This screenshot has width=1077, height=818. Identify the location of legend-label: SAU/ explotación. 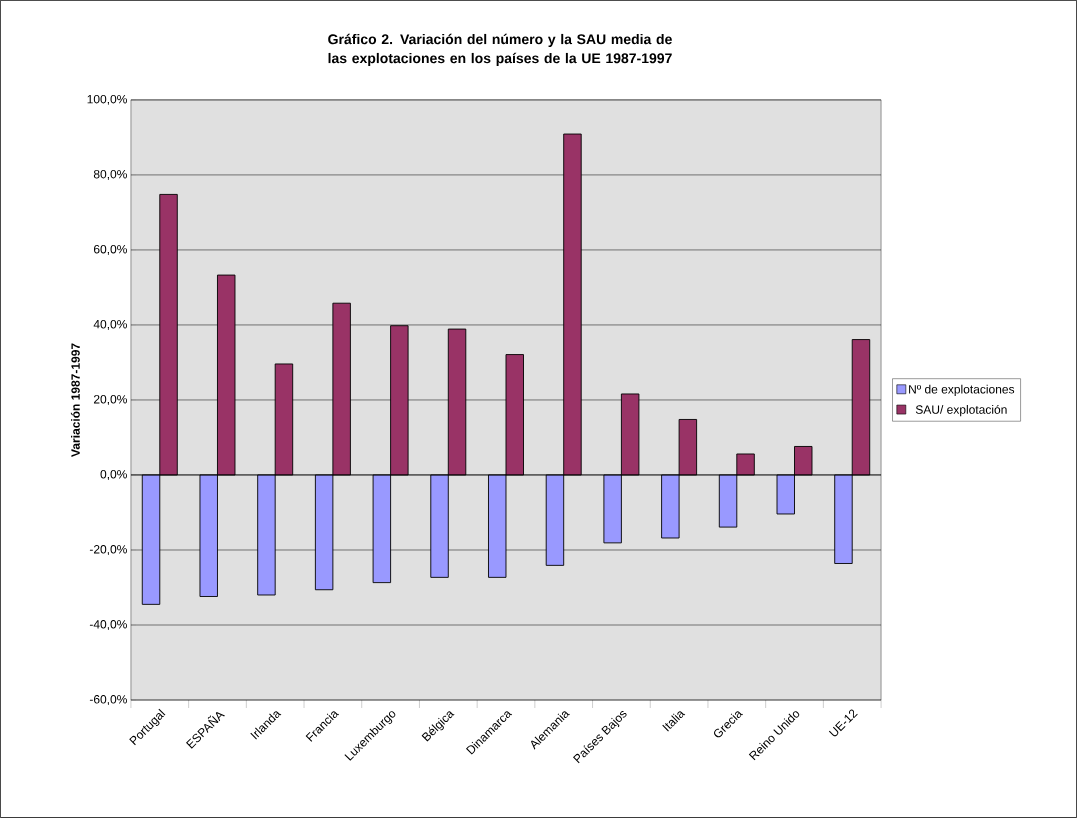
(961, 410).